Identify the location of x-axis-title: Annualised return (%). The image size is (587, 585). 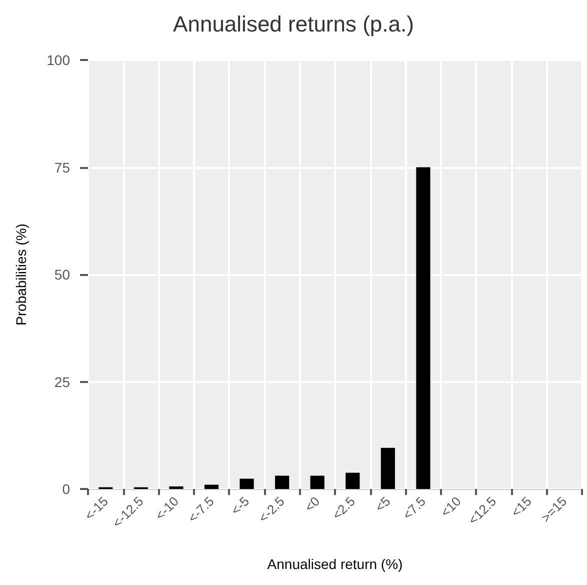
(335, 564).